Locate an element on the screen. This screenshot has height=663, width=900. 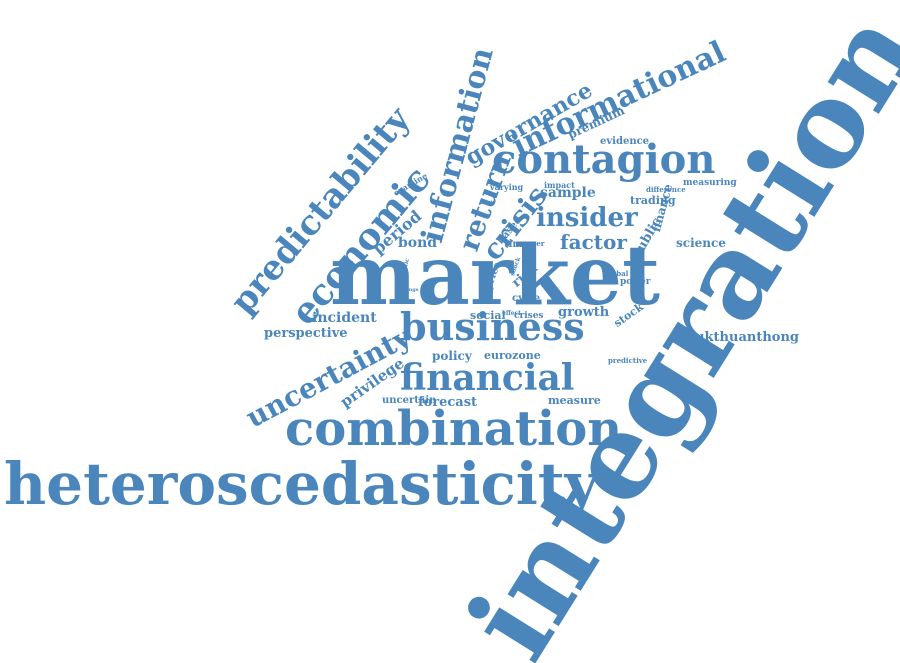
word-global: global is located at coordinates (616, 273).